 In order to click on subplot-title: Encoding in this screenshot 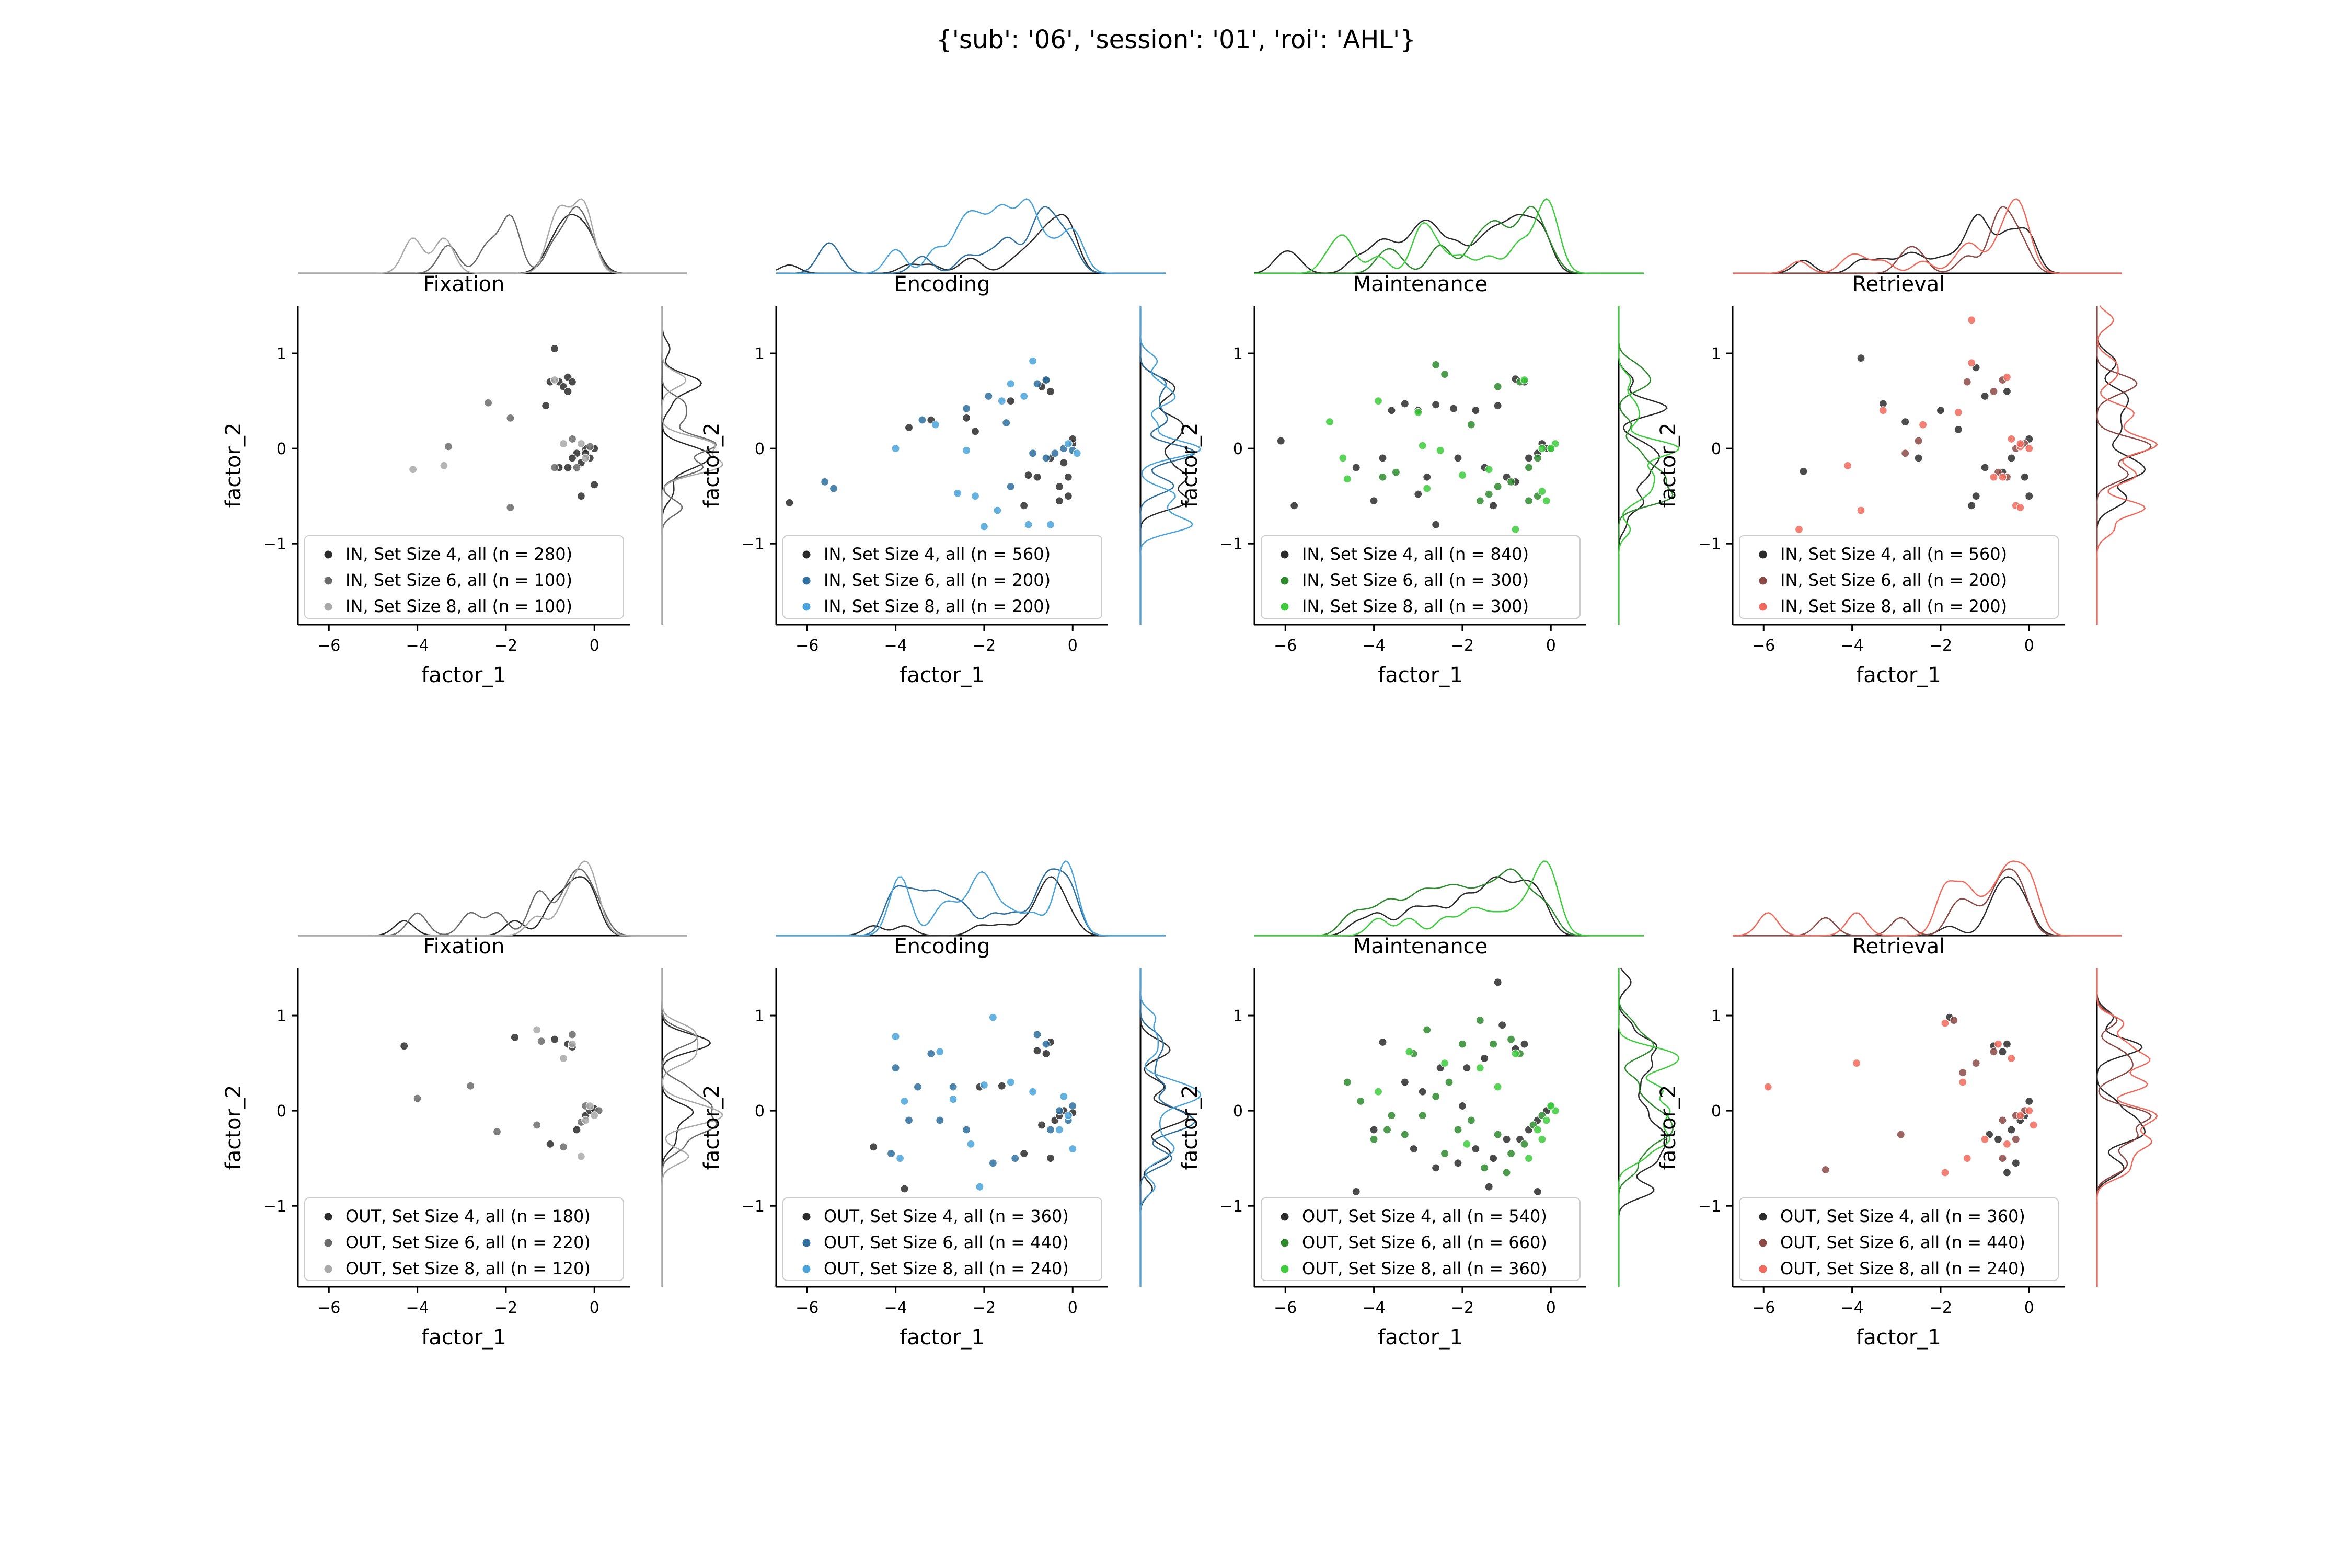, I will do `click(942, 284)`.